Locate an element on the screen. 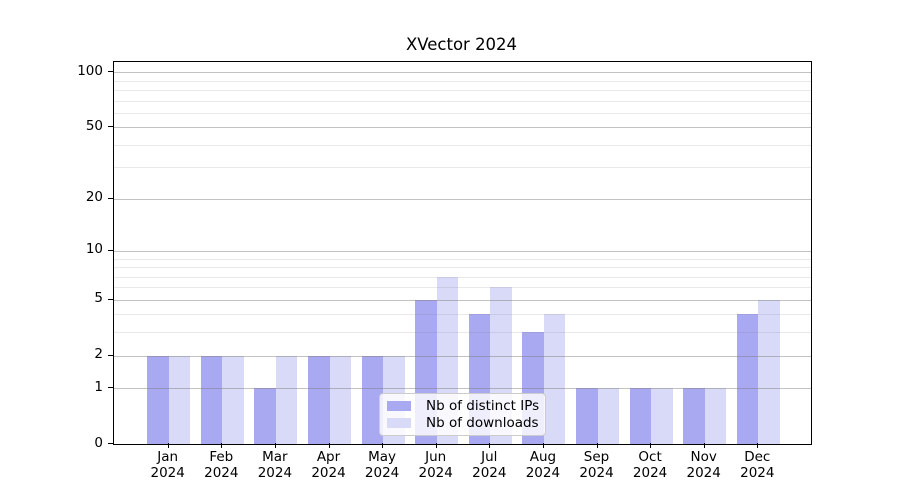 The image size is (900, 500). x-tick-month: Dec is located at coordinates (757, 457).